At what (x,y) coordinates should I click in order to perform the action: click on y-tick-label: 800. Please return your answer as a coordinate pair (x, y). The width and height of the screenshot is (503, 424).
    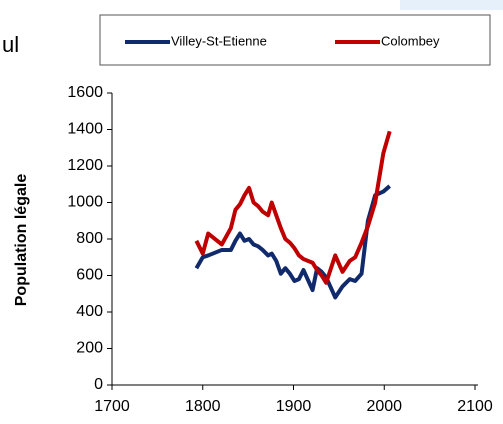
    Looking at the image, I should click on (89, 238).